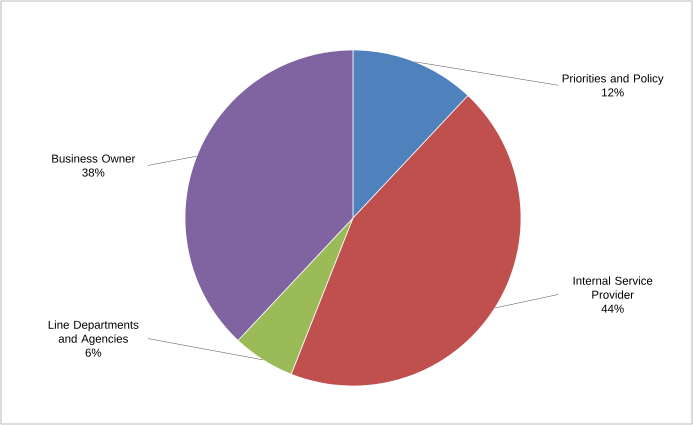 This screenshot has height=425, width=693. What do you see at coordinates (613, 92) in the screenshot?
I see `data-label: 12%` at bounding box center [613, 92].